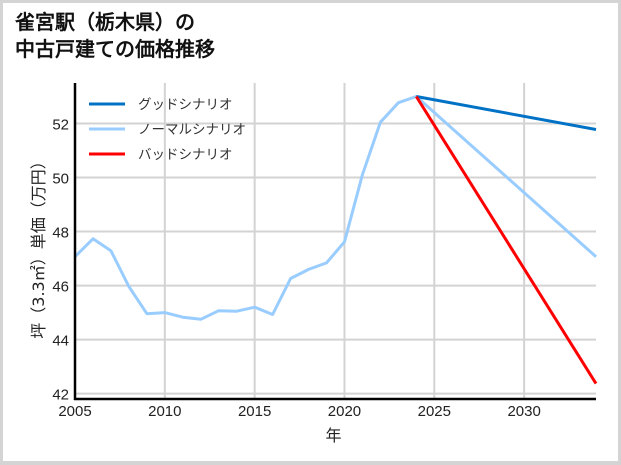 The image size is (621, 465). I want to click on y-tick-label: 42, so click(60, 395).